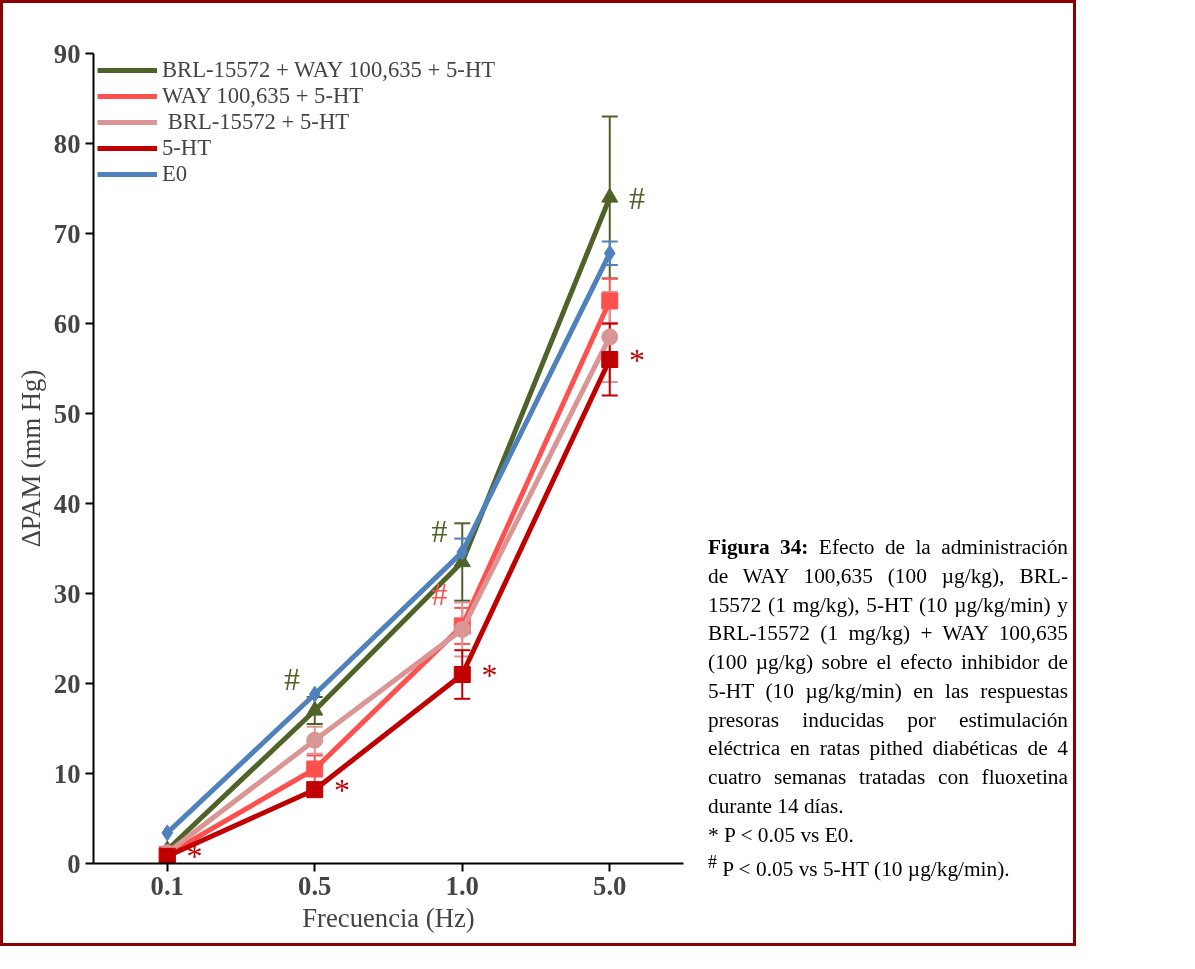  I want to click on text: Figura 34: Efecto de la administración de WAY 100,635 (100 µg/kg), BRL-15572 (1 mg/kg), 5-HT (10 µg/kg/min) y BRL-15572 (1 mg/kg) + WAY 100,635 (100 µg/kg) sobre el efecto inhibidor de 5-HT (10 µg/kg/min) en las respuestas presoras inducidas por estimulación eléctrica en ratas pithed diabéticas de 4 cuatro semanas tratadas con fluoxetina durante 14 días., so click(888, 677).